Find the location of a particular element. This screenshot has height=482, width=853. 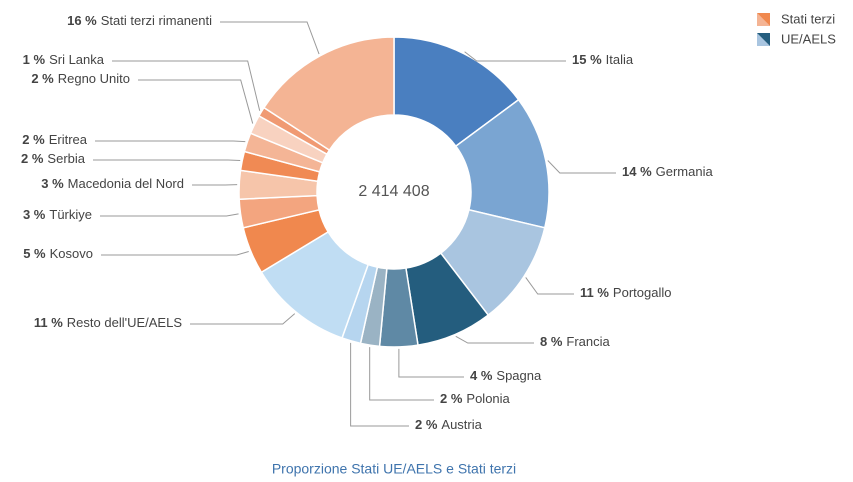

slice-value-label: 4 % is located at coordinates (481, 375).